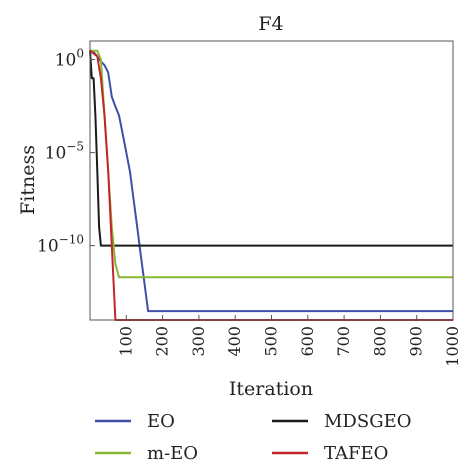 Image resolution: width=474 pixels, height=474 pixels. I want to click on x-tick-label: 700, so click(343, 341).